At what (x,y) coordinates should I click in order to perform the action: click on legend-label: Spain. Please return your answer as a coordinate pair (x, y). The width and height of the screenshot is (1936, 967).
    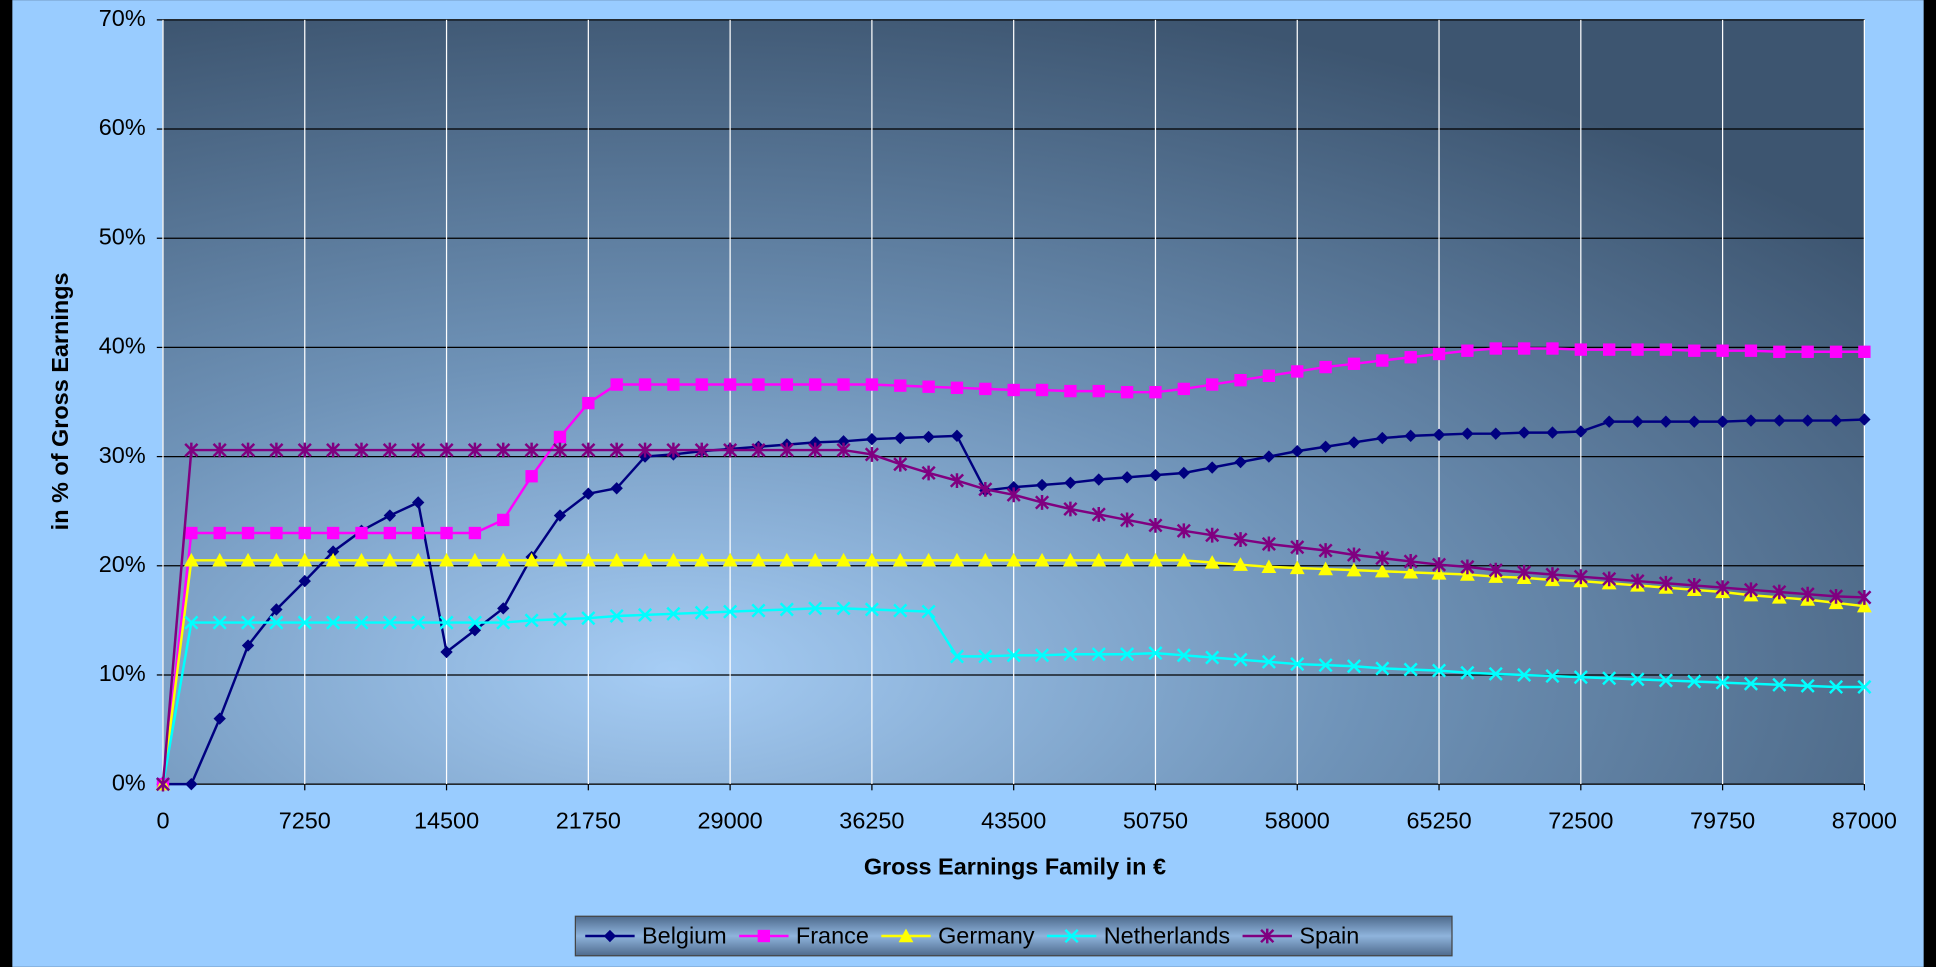
    Looking at the image, I should click on (1329, 935).